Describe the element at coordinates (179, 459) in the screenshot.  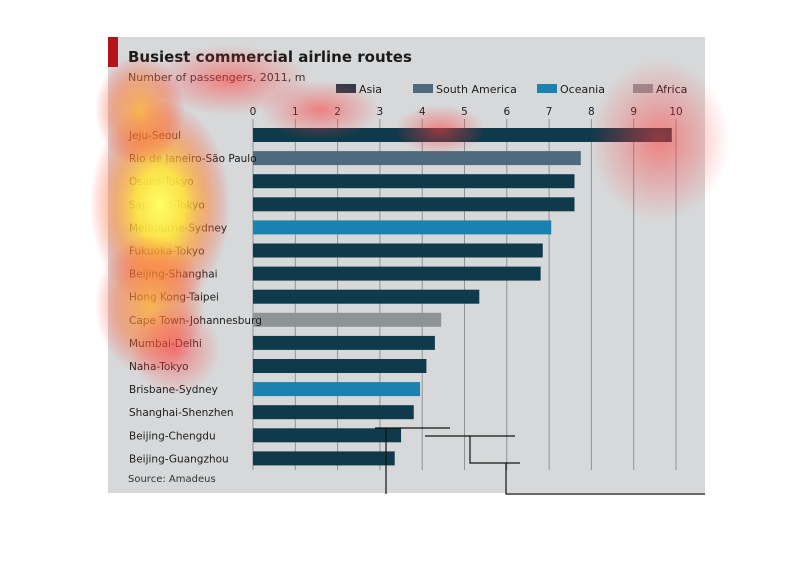
I see `category-label: Beijing-Guangzhou` at that location.